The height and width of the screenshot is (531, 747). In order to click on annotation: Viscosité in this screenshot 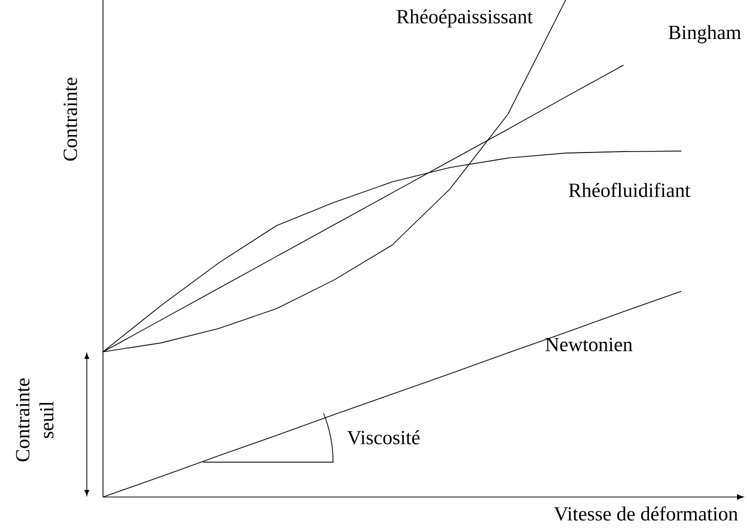, I will do `click(383, 437)`.